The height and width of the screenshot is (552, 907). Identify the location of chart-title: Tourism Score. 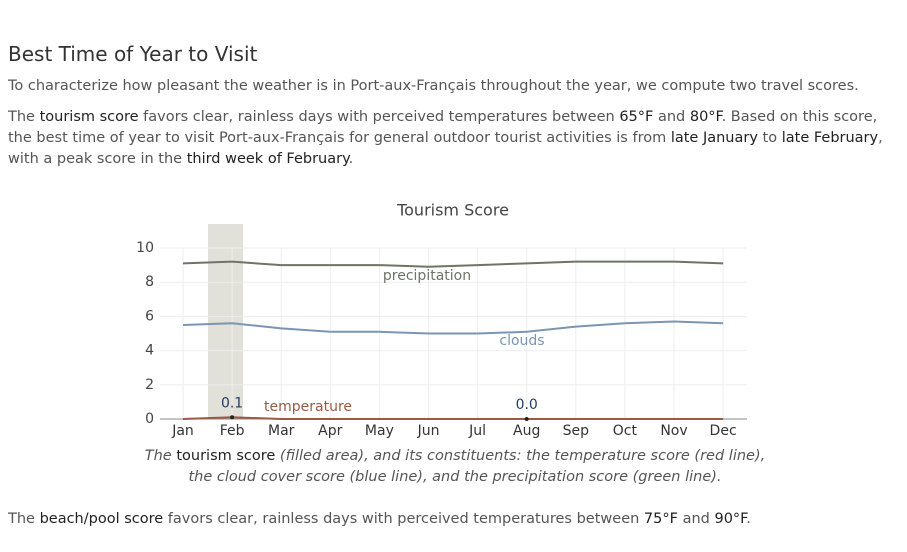
(452, 210).